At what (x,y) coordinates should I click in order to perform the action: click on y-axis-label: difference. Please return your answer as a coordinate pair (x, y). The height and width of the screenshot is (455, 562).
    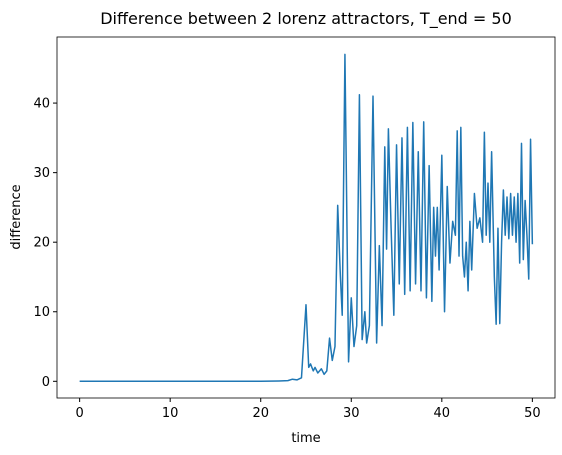
    Looking at the image, I should click on (16, 216).